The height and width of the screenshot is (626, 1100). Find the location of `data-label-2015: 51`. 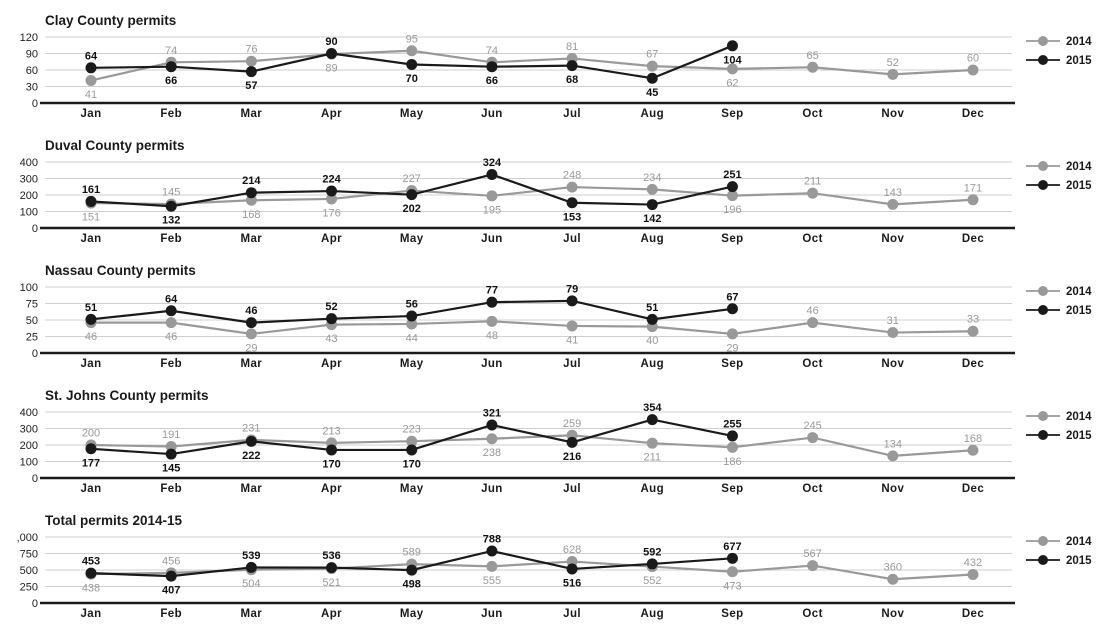

data-label-2015: 51 is located at coordinates (652, 308).